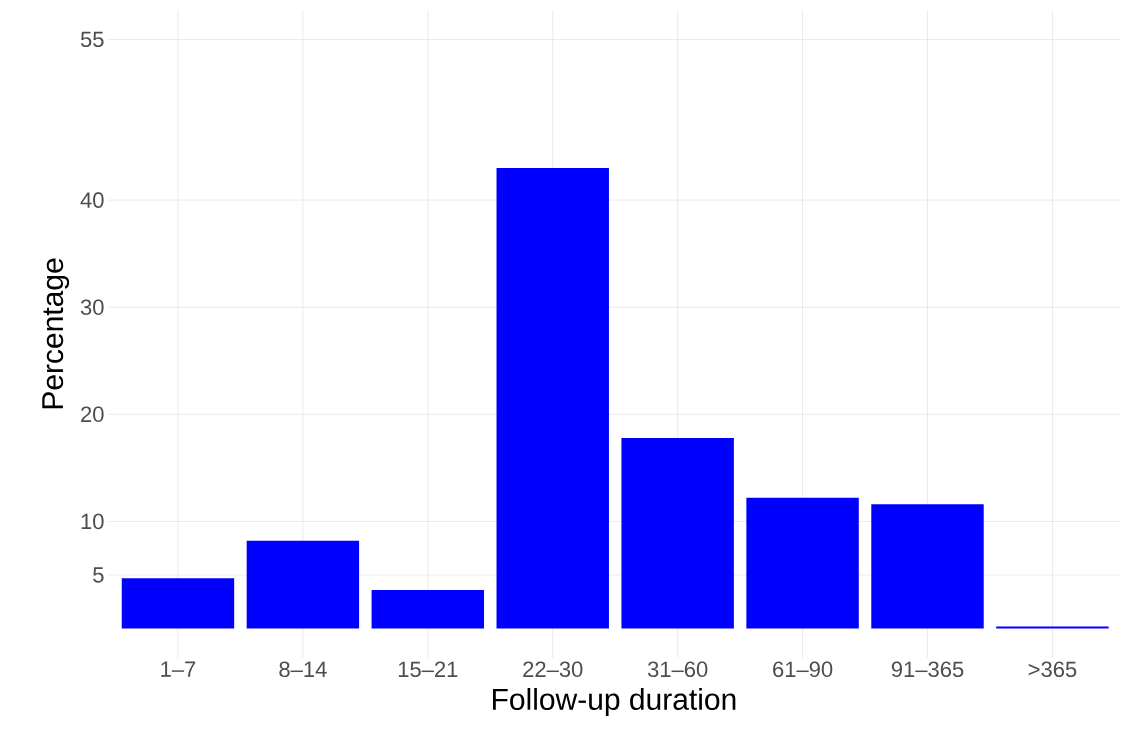  What do you see at coordinates (303, 669) in the screenshot?
I see `x-tick-label: 8–14` at bounding box center [303, 669].